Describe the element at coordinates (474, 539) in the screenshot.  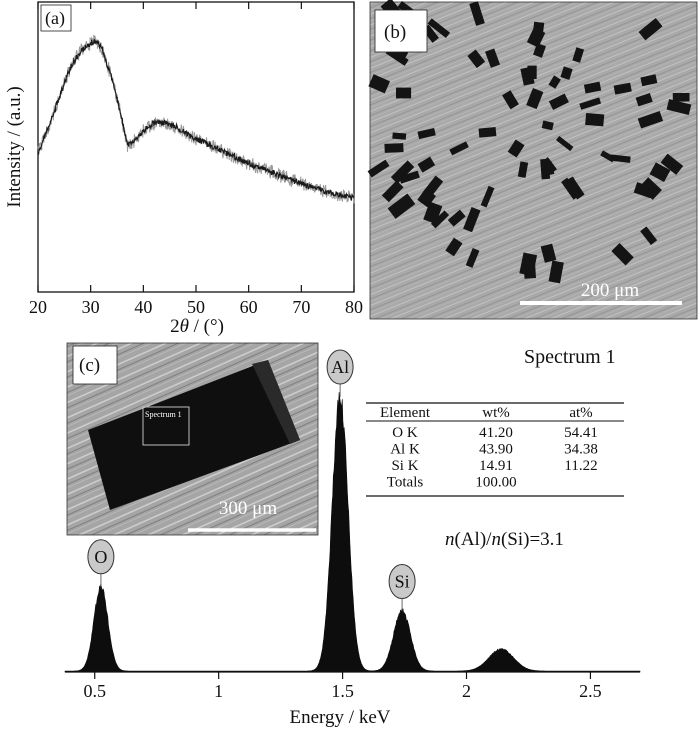
I see `ratio-al: (Al)/` at that location.